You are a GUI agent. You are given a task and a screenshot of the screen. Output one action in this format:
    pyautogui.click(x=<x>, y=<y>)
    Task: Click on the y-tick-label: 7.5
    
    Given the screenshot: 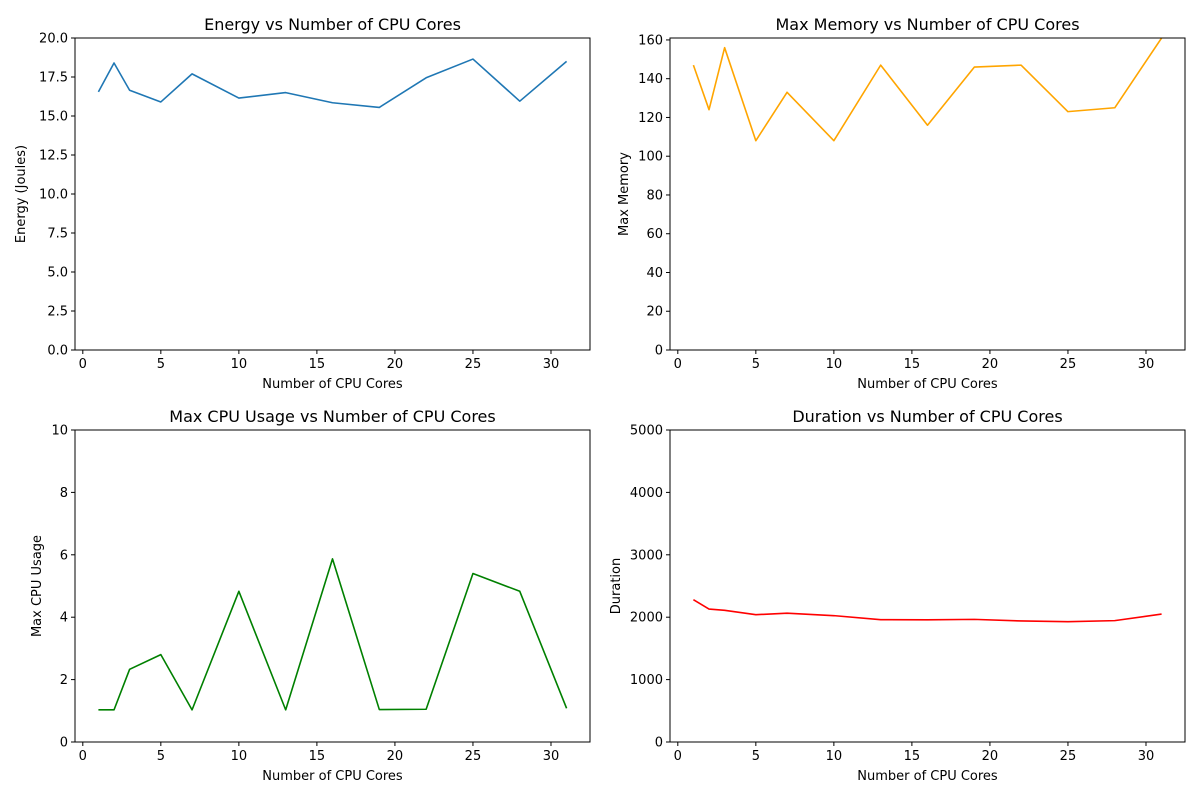 What is the action you would take?
    pyautogui.click(x=57, y=234)
    